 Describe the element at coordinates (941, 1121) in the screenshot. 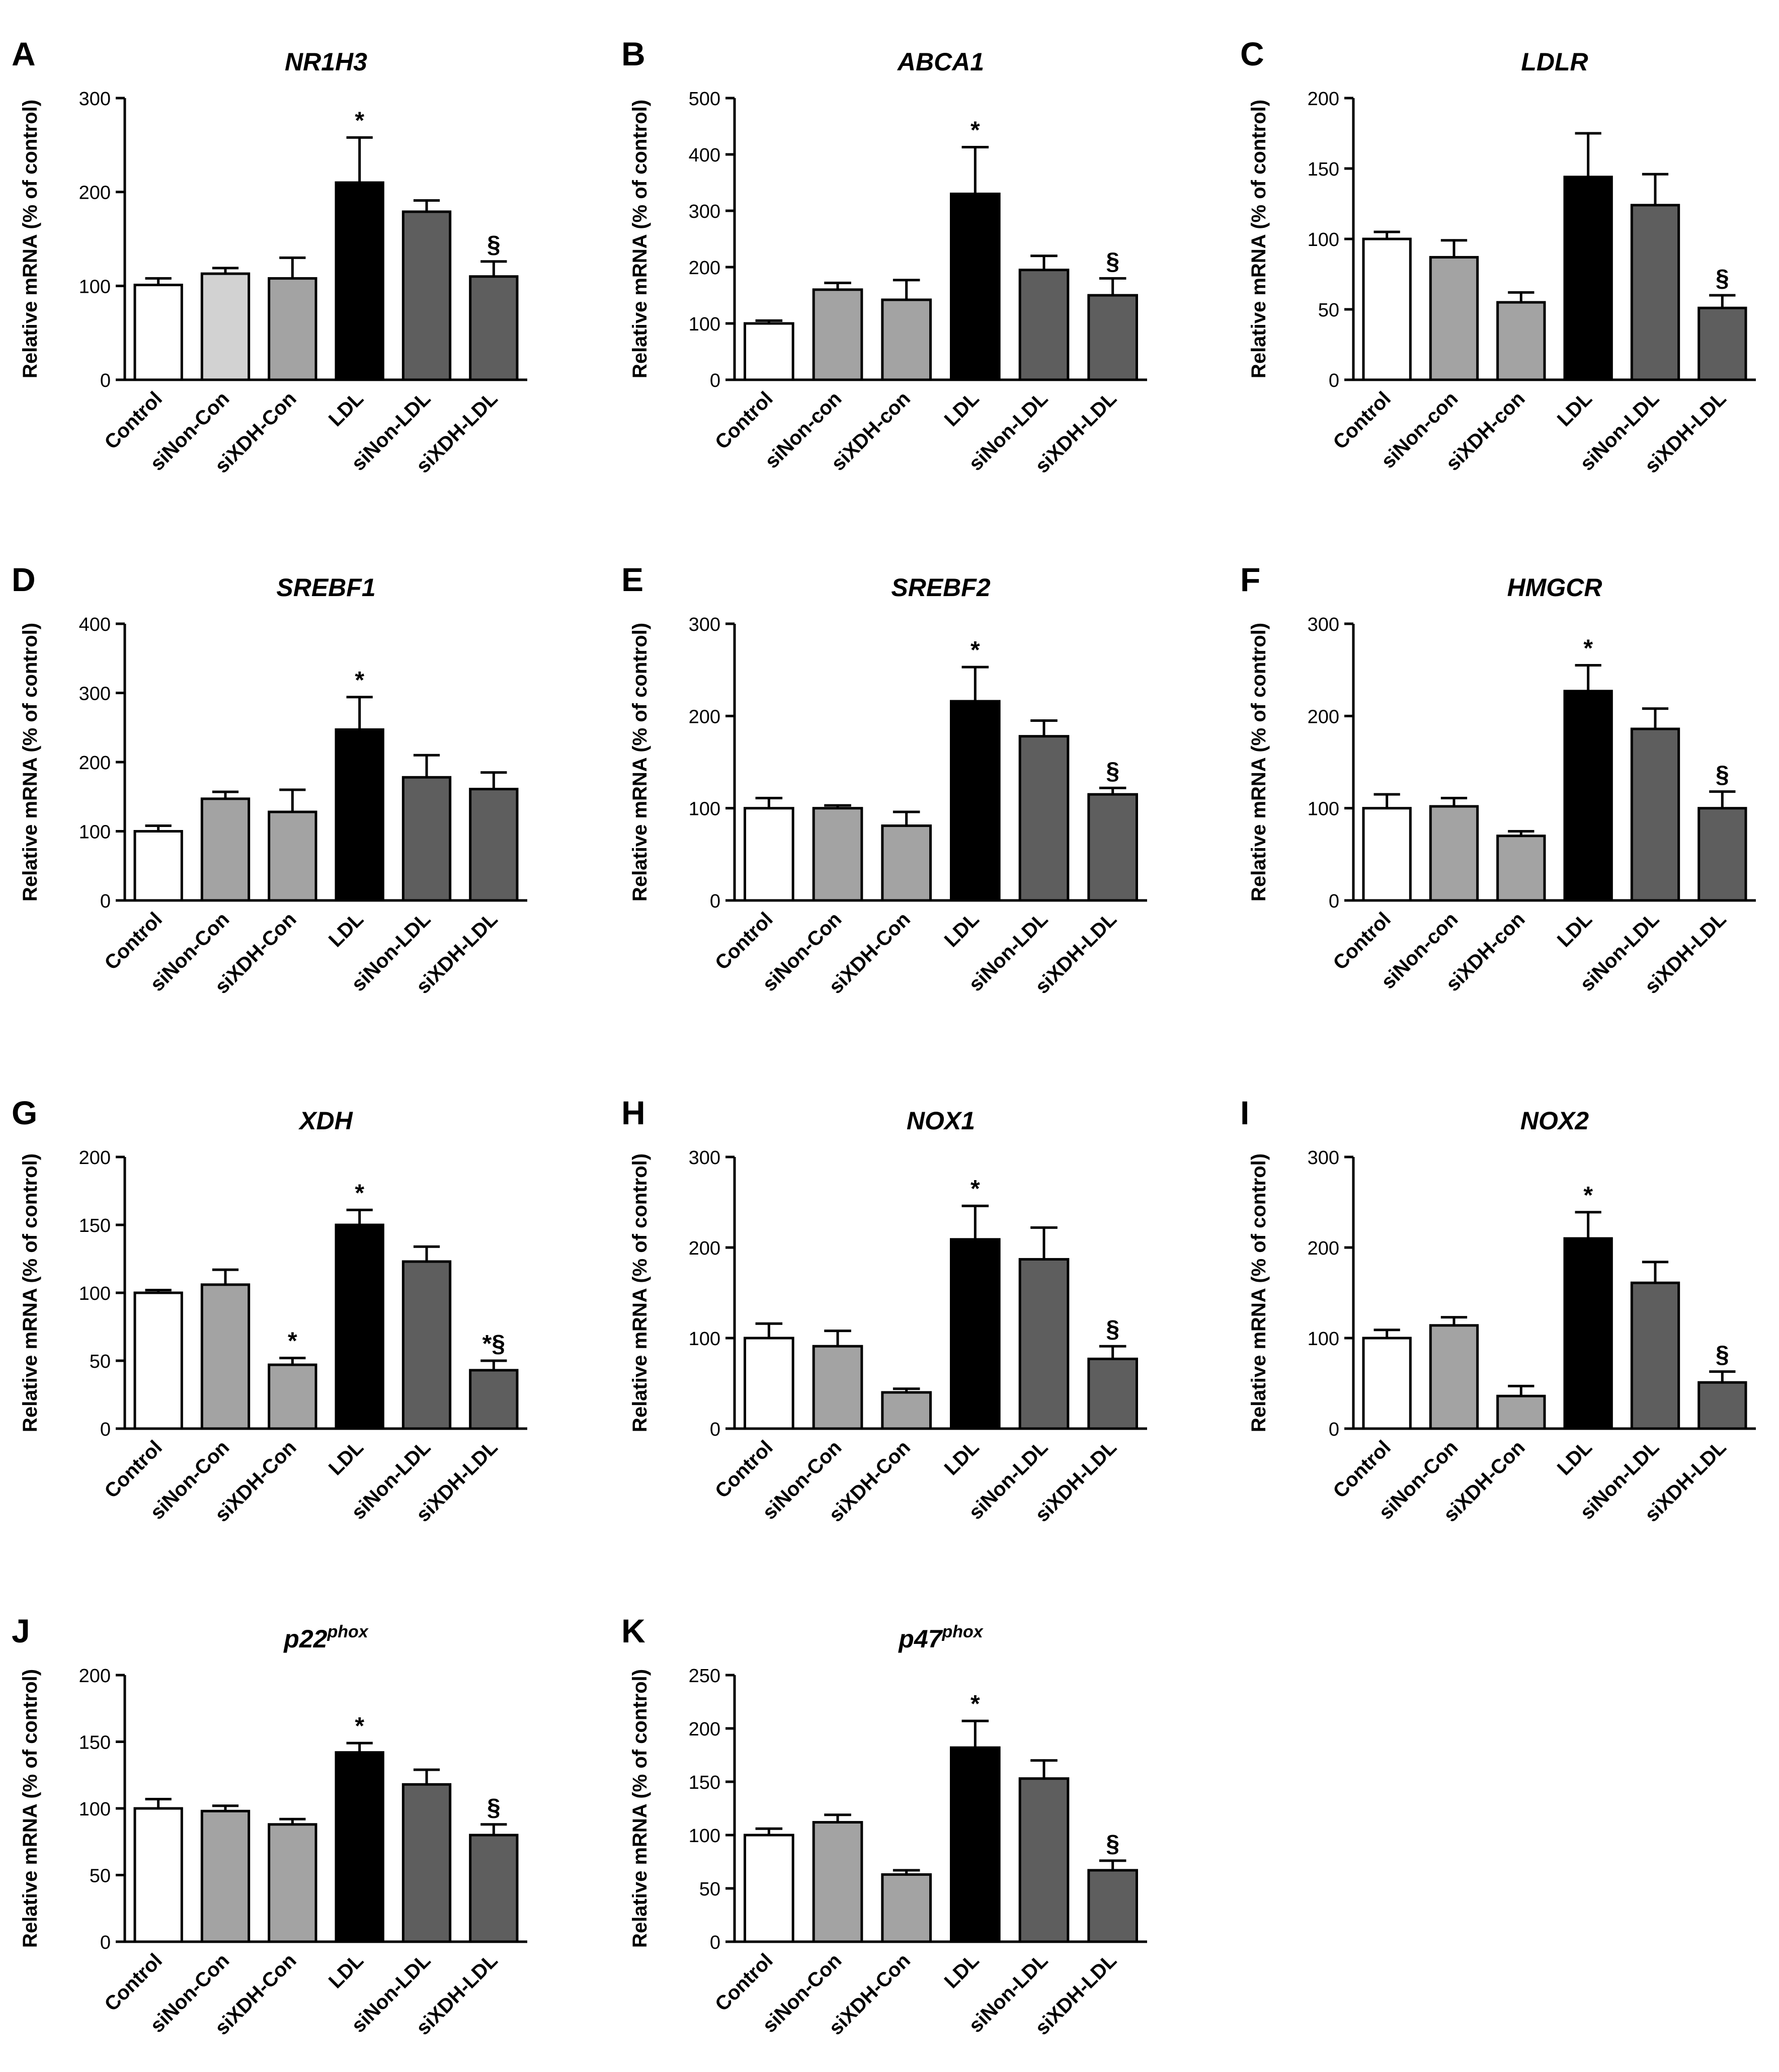

I see `panel-title: NOX1` at that location.